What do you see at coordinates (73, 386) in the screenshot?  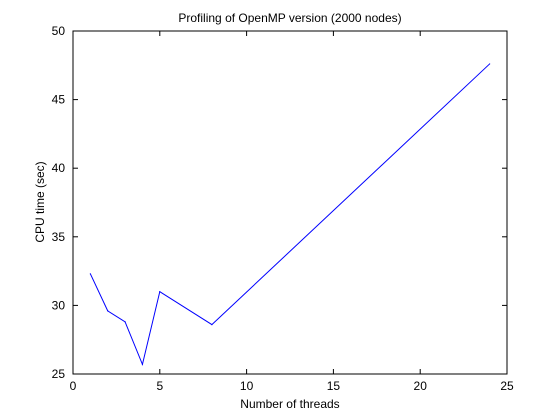 I see `x-tick-label: 0` at bounding box center [73, 386].